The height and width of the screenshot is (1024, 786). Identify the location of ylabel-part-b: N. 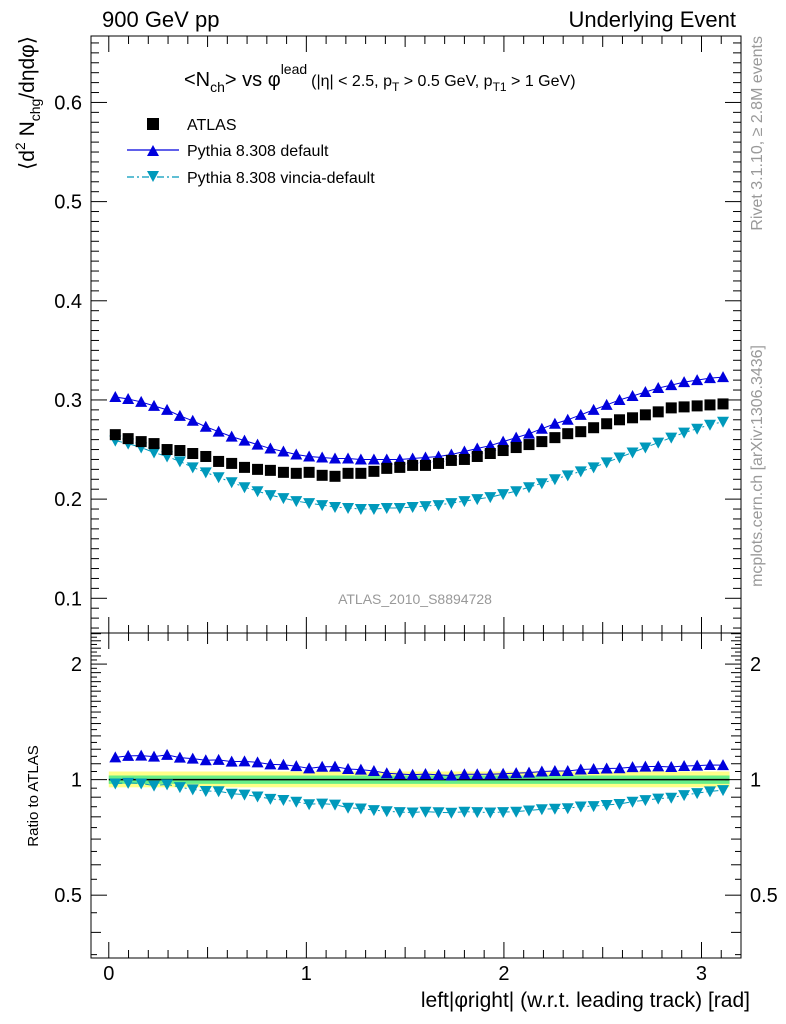
(27, 131).